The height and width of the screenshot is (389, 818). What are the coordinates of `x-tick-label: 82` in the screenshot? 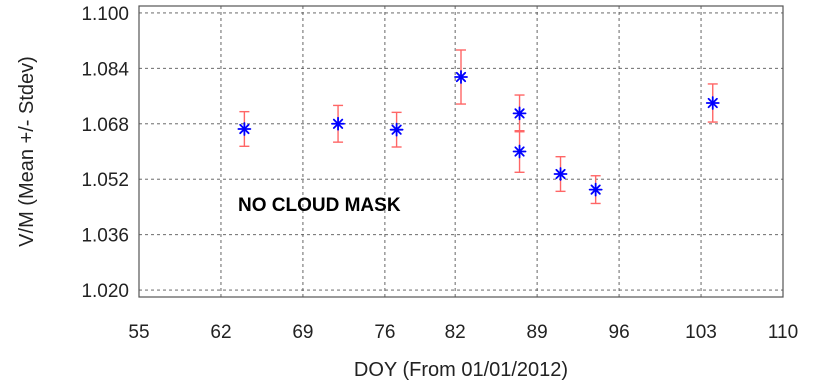 It's located at (455, 332).